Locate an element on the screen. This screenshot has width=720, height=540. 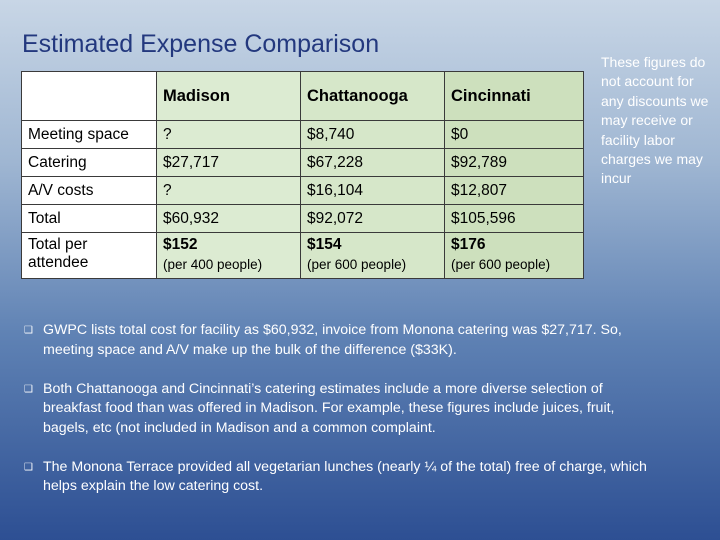
cell-cincinnati: $176 (per 600 people) is located at coordinates (514, 255).